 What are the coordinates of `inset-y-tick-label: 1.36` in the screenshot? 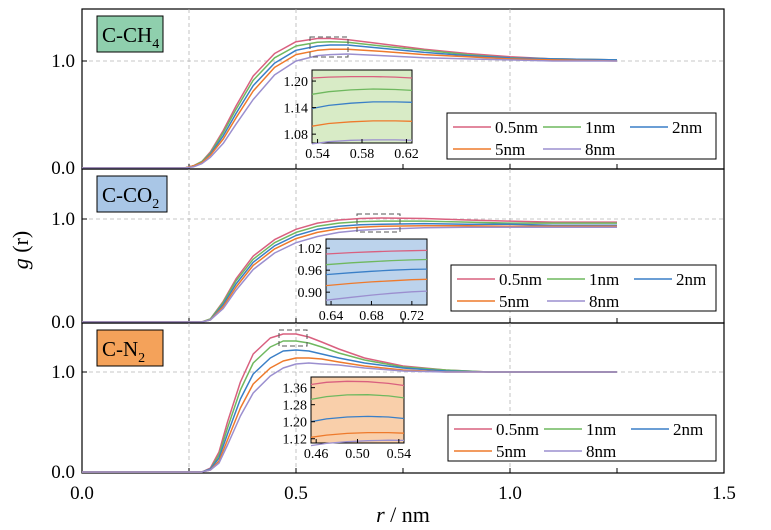 It's located at (295, 389).